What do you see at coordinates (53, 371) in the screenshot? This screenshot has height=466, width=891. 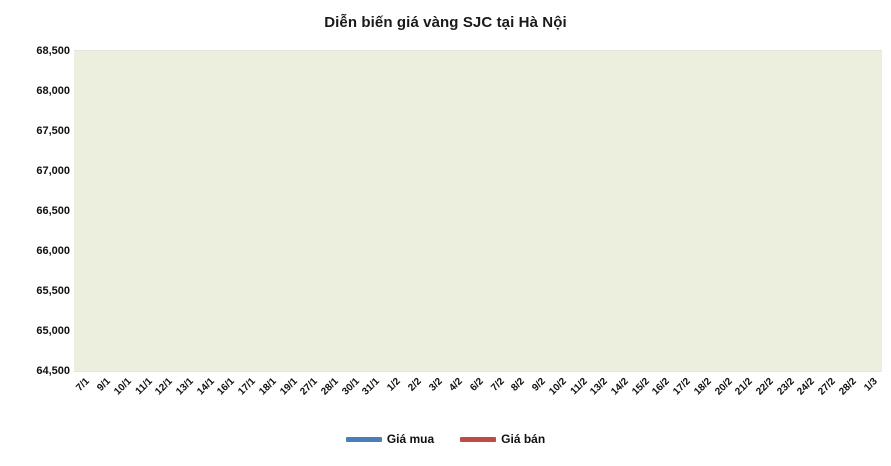 I see `y-axis-tick-label: 64,500` at bounding box center [53, 371].